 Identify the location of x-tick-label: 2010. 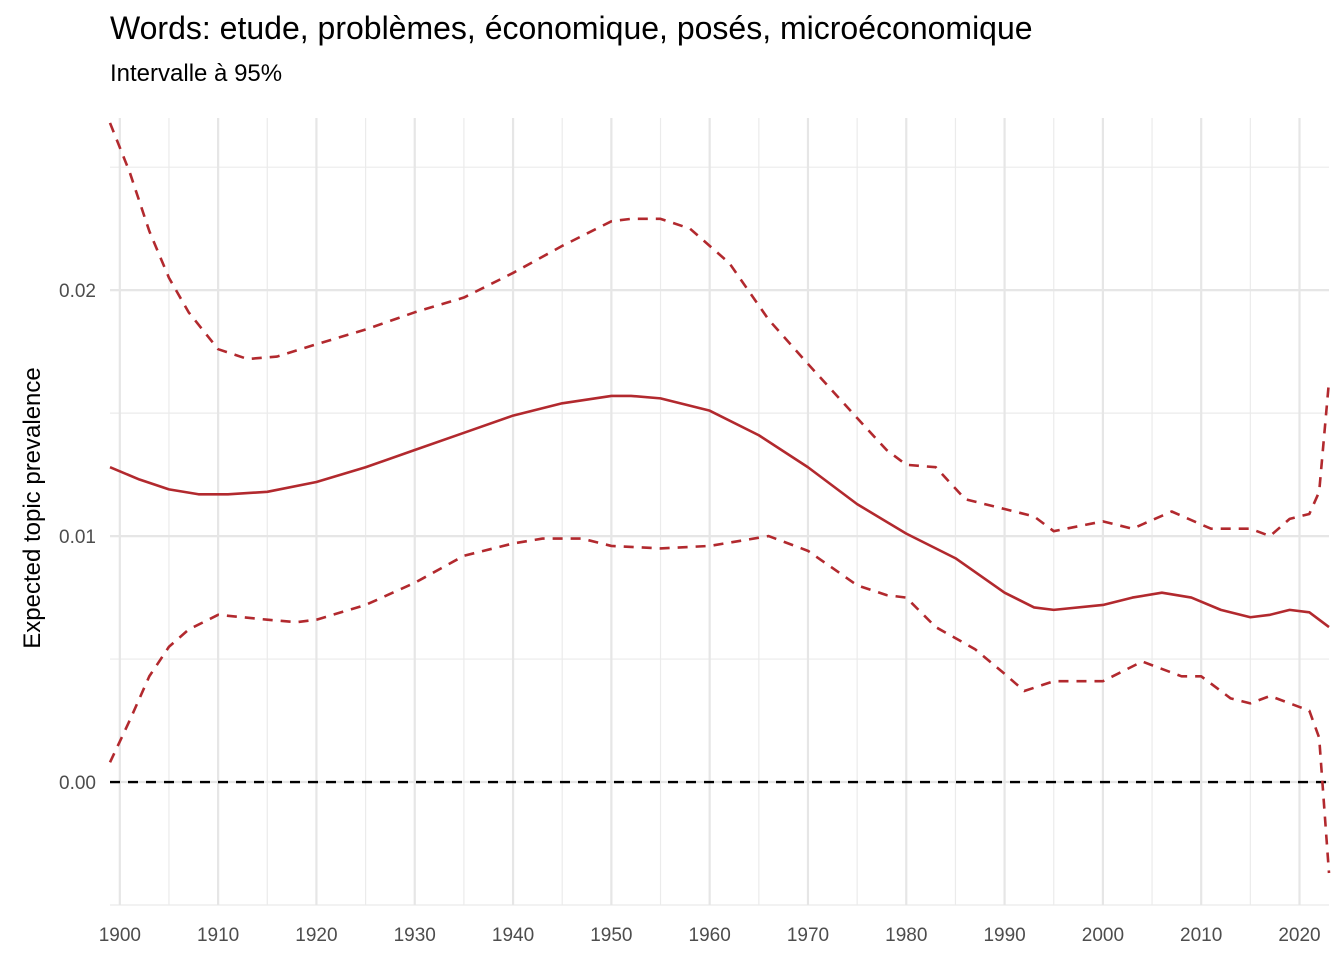
(1201, 935).